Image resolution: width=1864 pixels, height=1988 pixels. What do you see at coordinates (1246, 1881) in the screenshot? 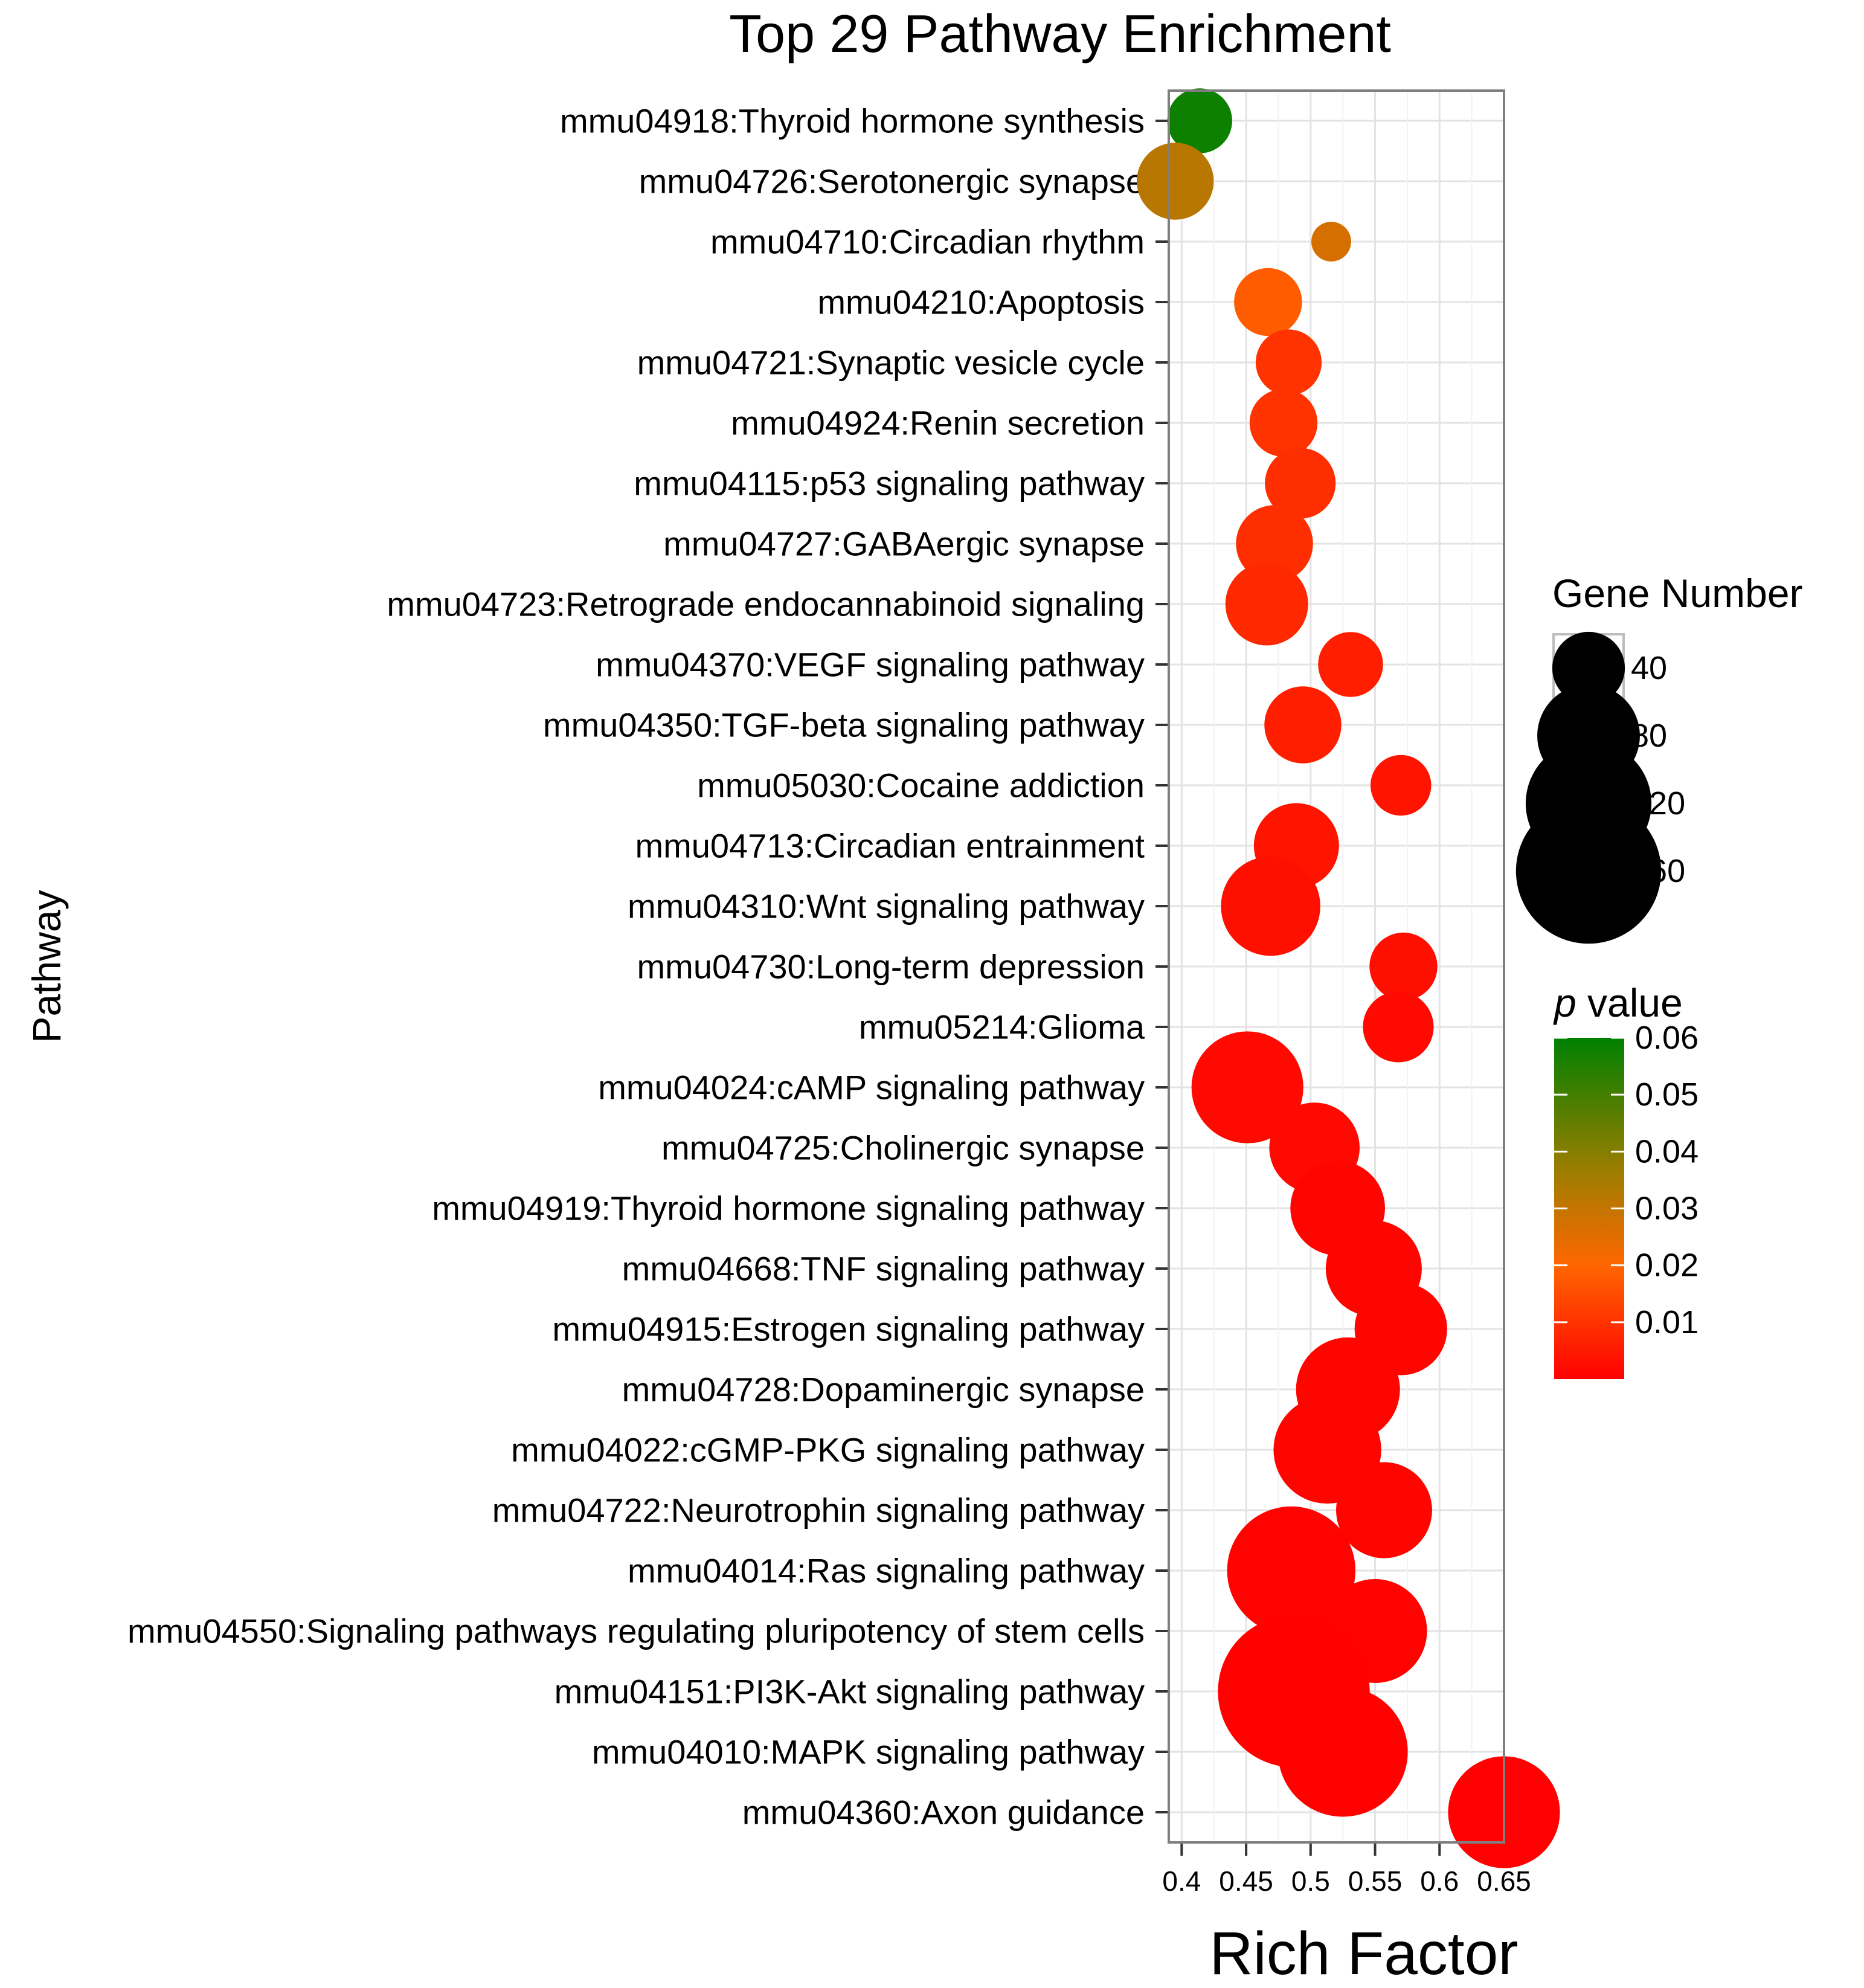
I see `x-tick-label: 0.45` at bounding box center [1246, 1881].